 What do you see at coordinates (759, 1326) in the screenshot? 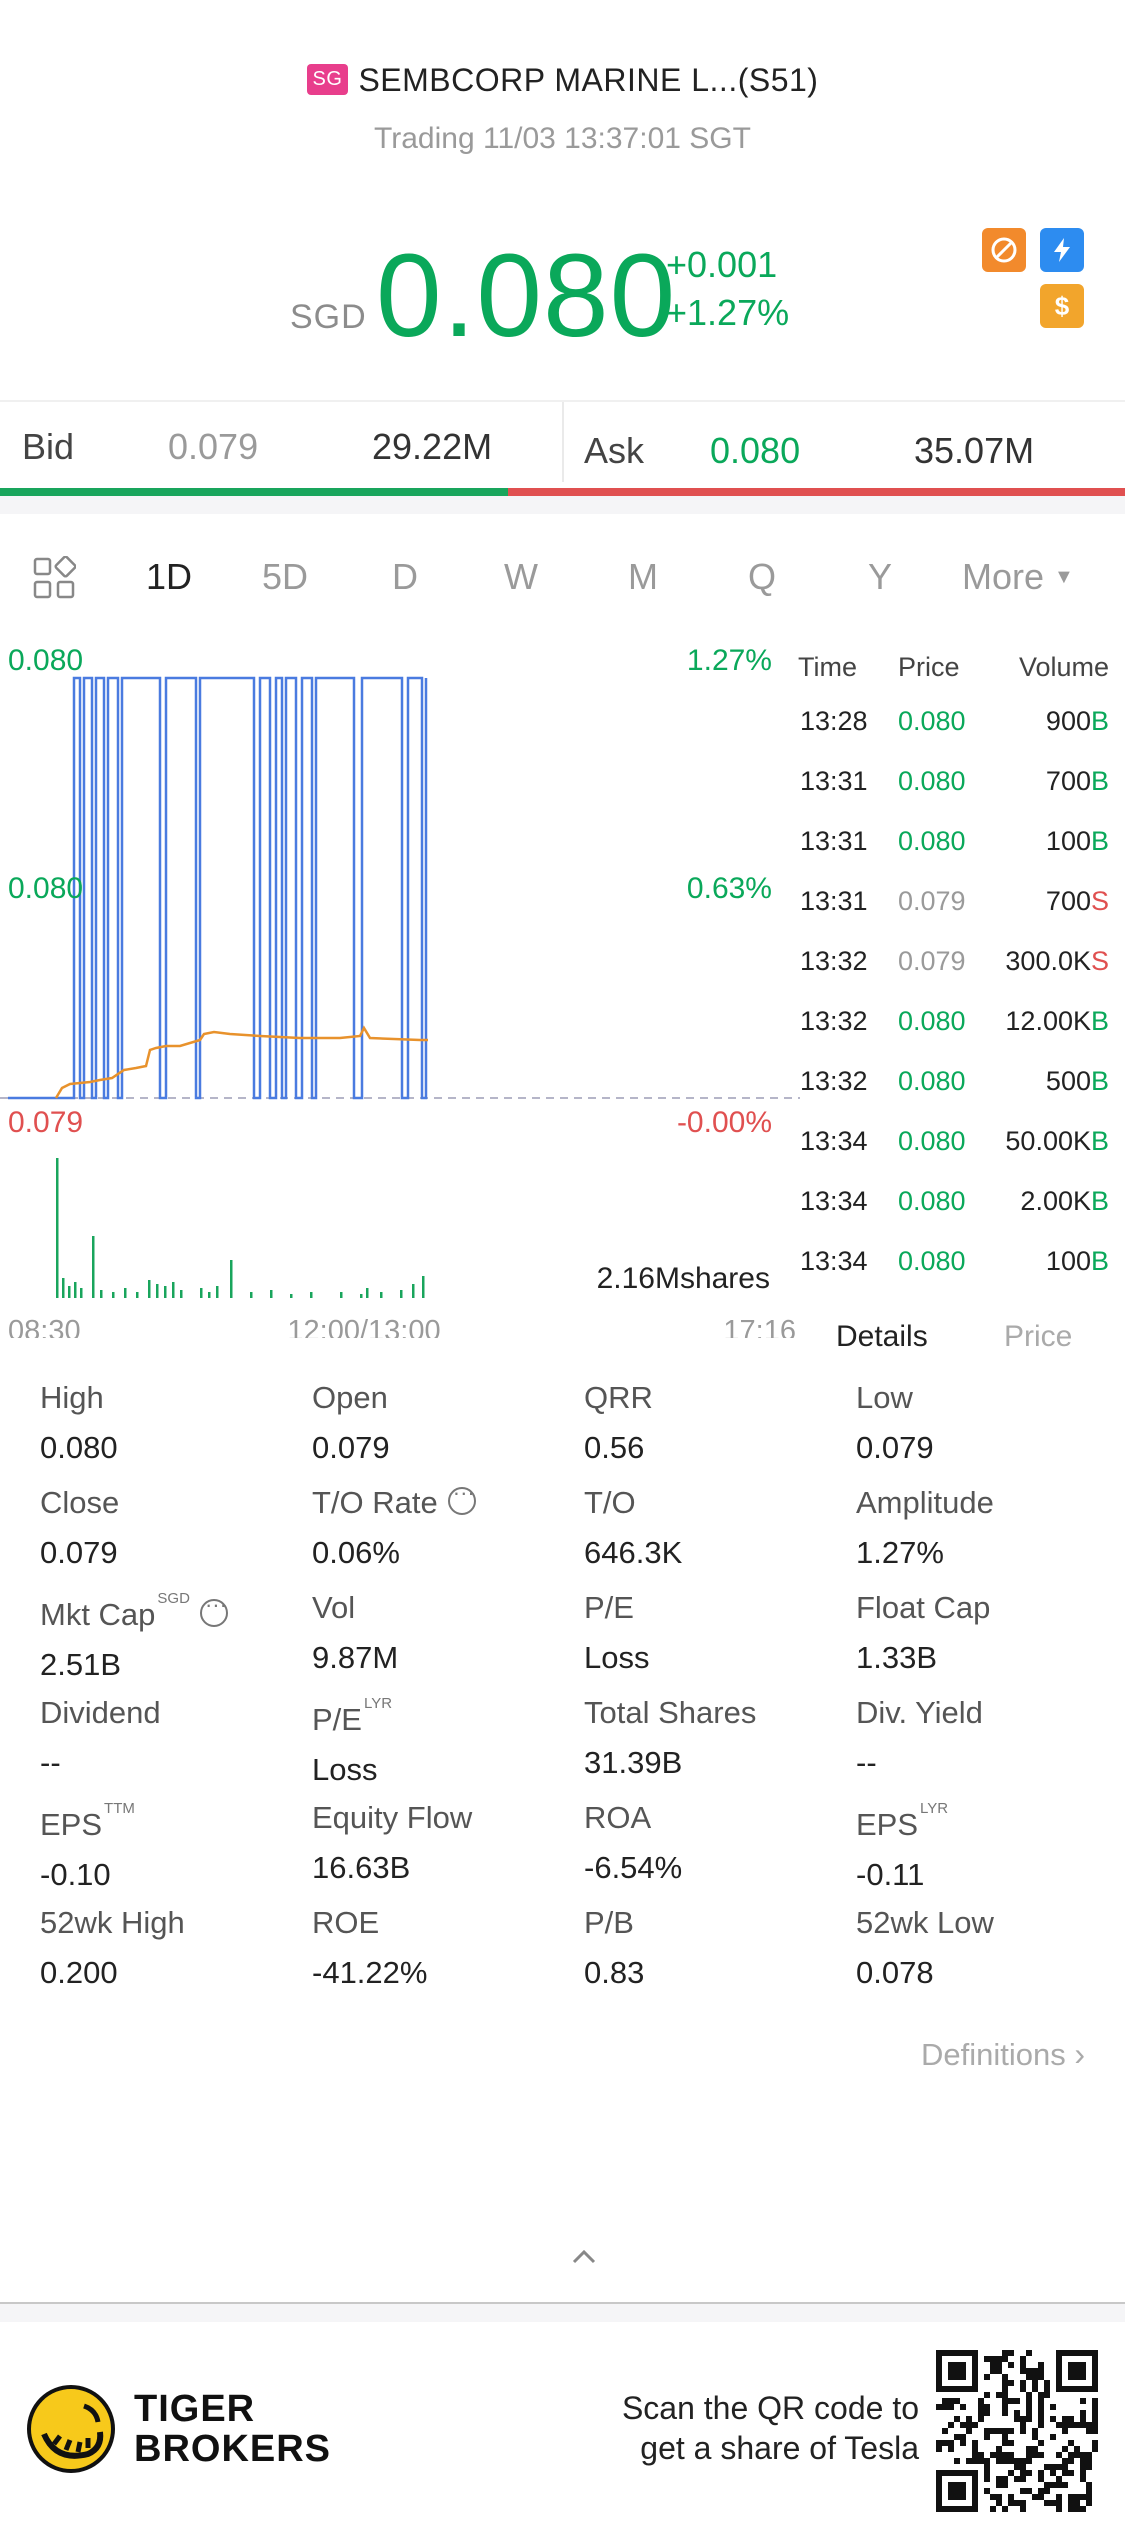
I see `x-label-end: 17:16` at bounding box center [759, 1326].